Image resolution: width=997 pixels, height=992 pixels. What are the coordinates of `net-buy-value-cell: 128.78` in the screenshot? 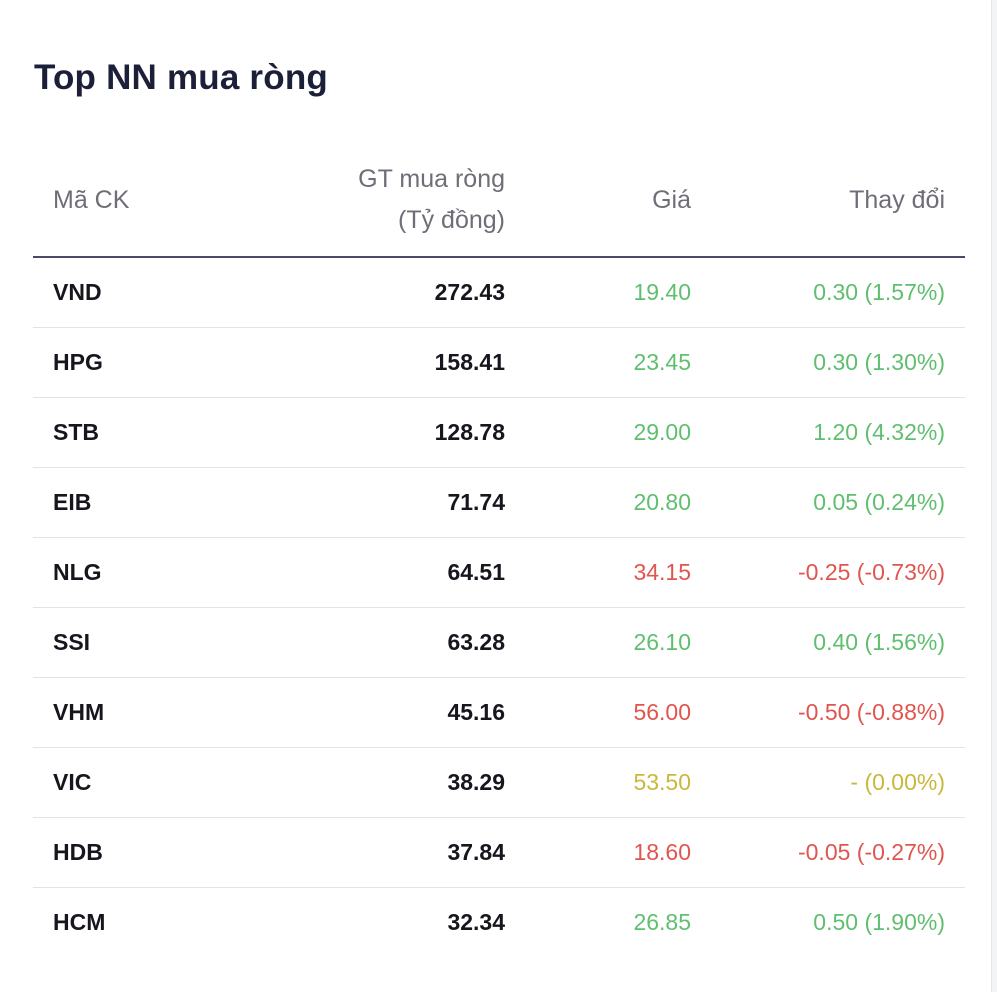 It's located at (469, 431).